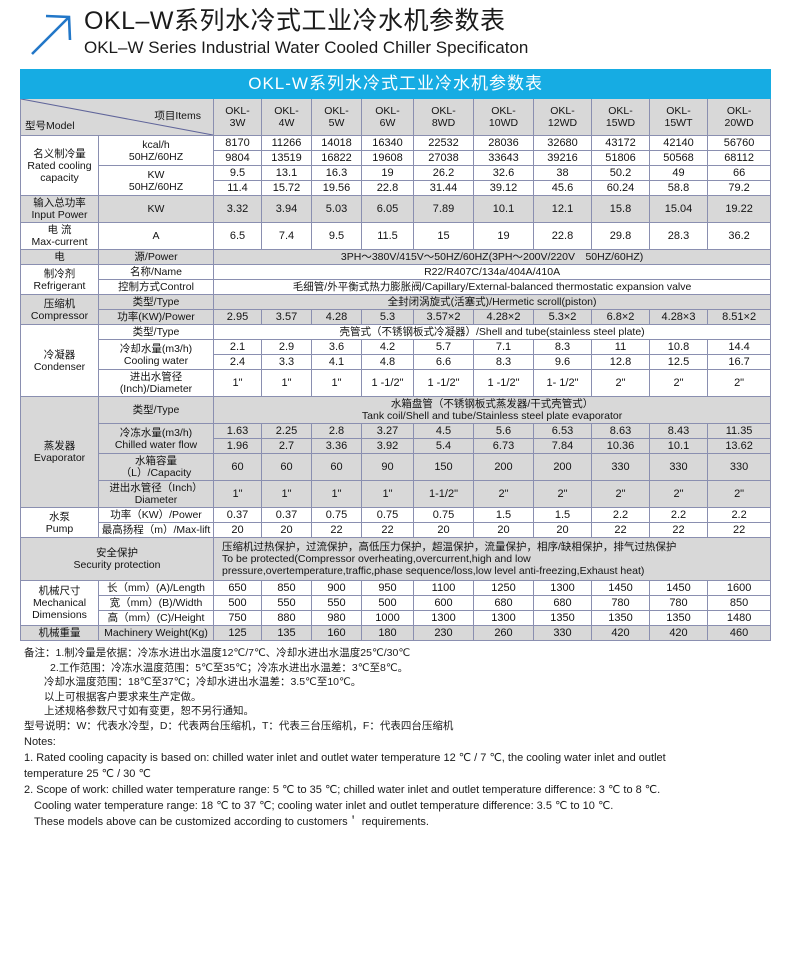 This screenshot has height=967, width=790. I want to click on cell: 600, so click(443, 603).